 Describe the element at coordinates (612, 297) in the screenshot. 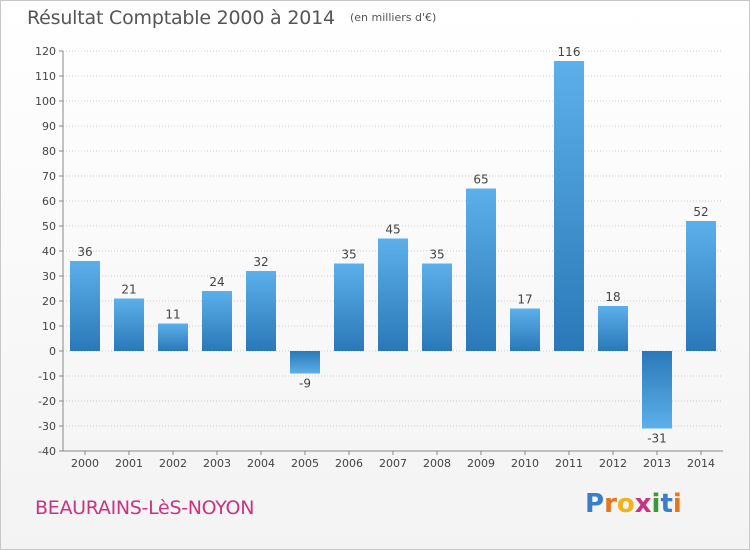

I see `bar-value-label: 18` at that location.